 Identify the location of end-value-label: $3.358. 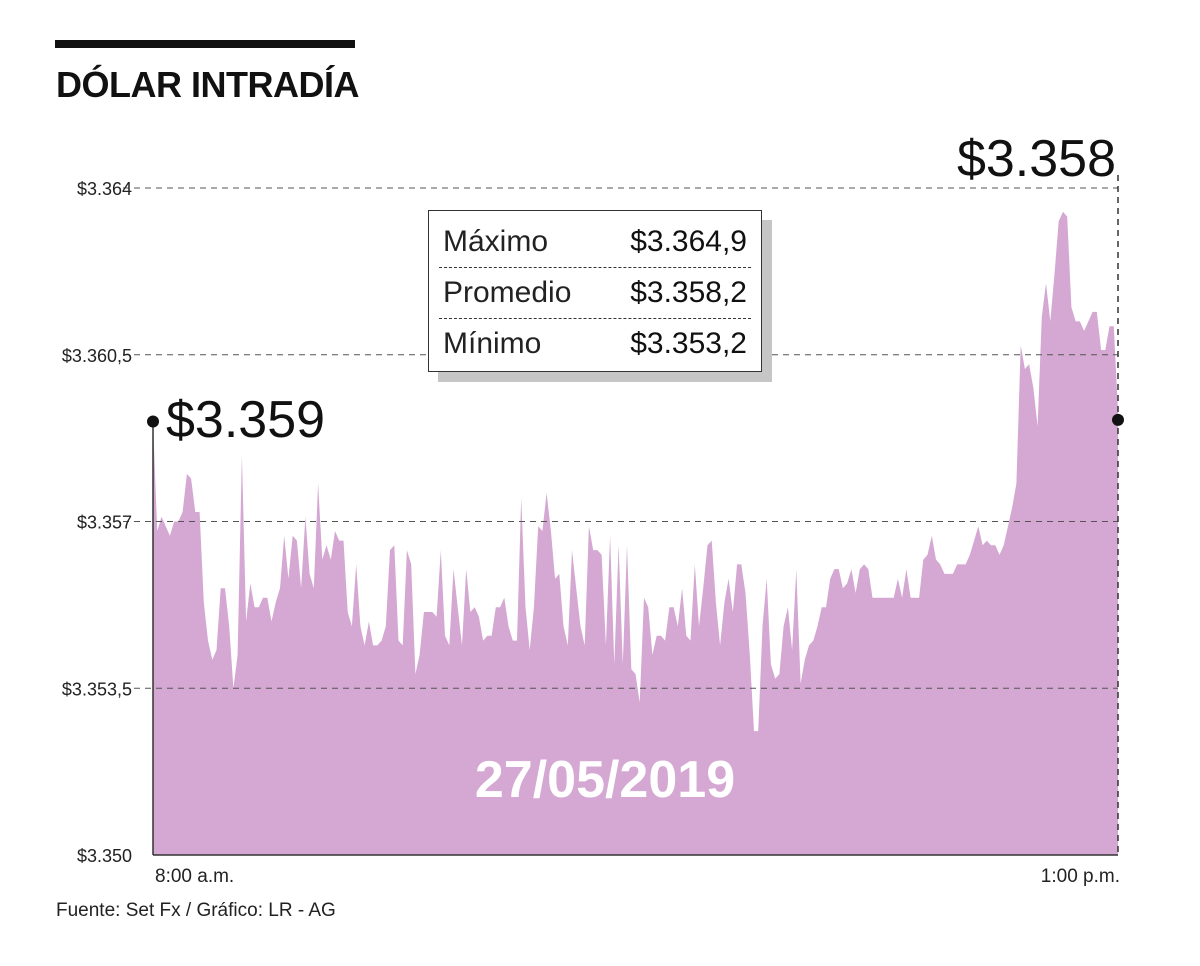
(1036, 159).